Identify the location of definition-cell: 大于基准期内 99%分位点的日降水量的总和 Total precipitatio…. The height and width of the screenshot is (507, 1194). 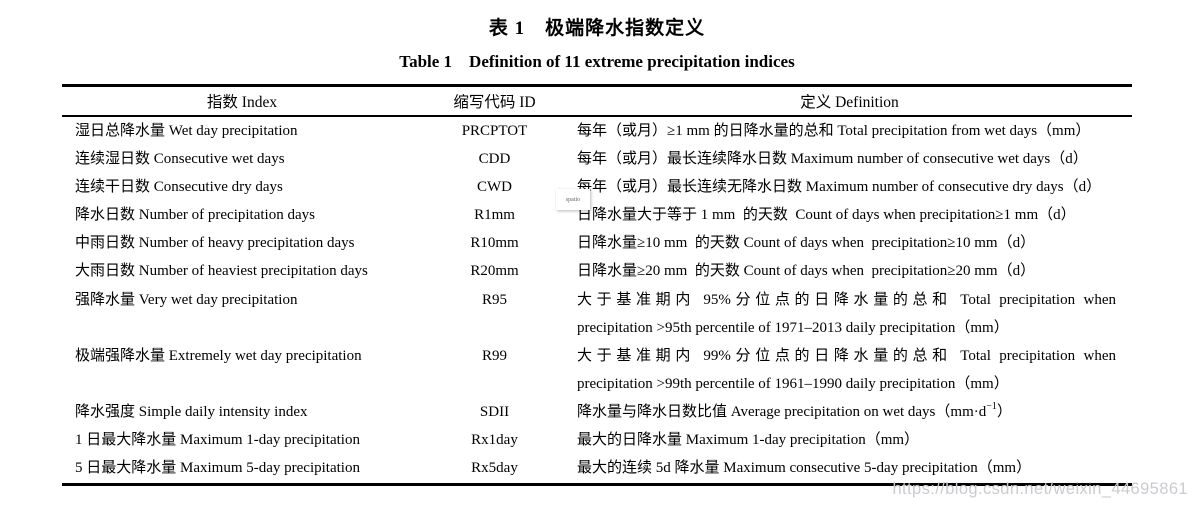
(849, 370).